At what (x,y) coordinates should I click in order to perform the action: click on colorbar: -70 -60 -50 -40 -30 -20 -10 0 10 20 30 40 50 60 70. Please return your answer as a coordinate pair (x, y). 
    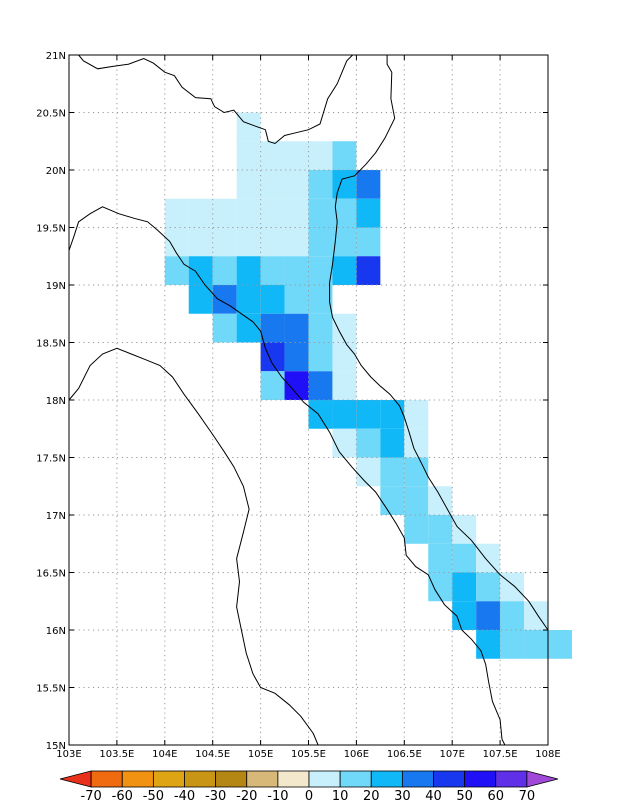
    Looking at the image, I should click on (309, 785).